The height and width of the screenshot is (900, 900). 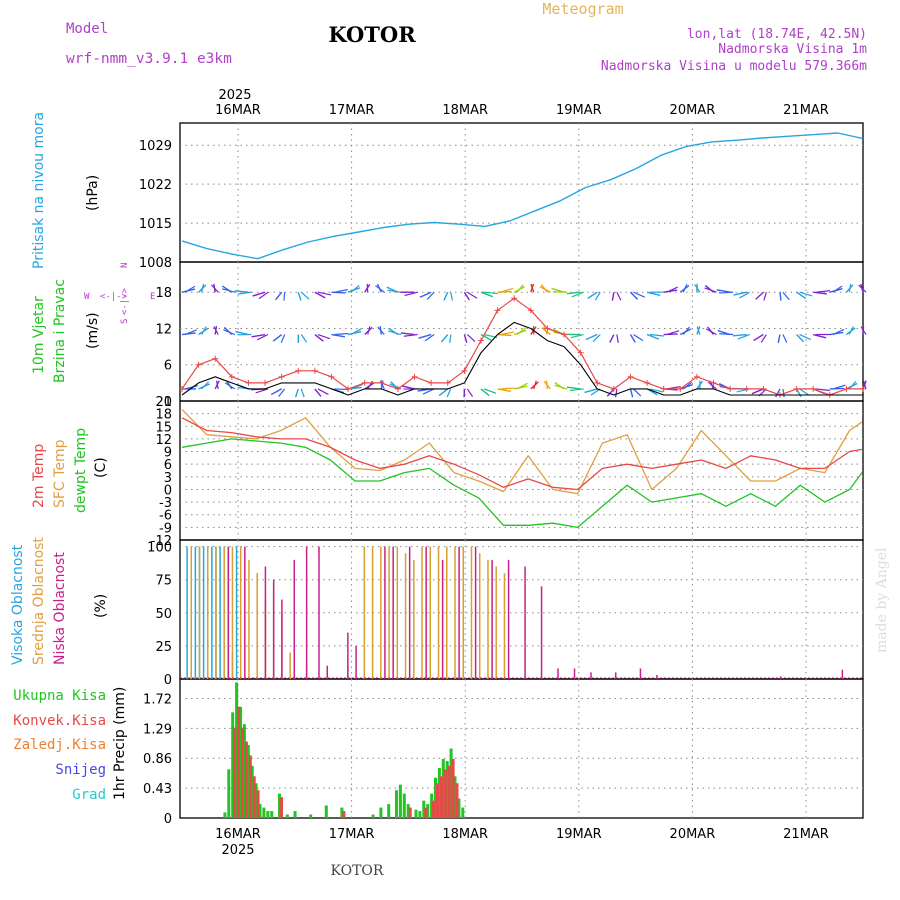 What do you see at coordinates (344, 750) in the screenshot?
I see `precip-series` at bounding box center [344, 750].